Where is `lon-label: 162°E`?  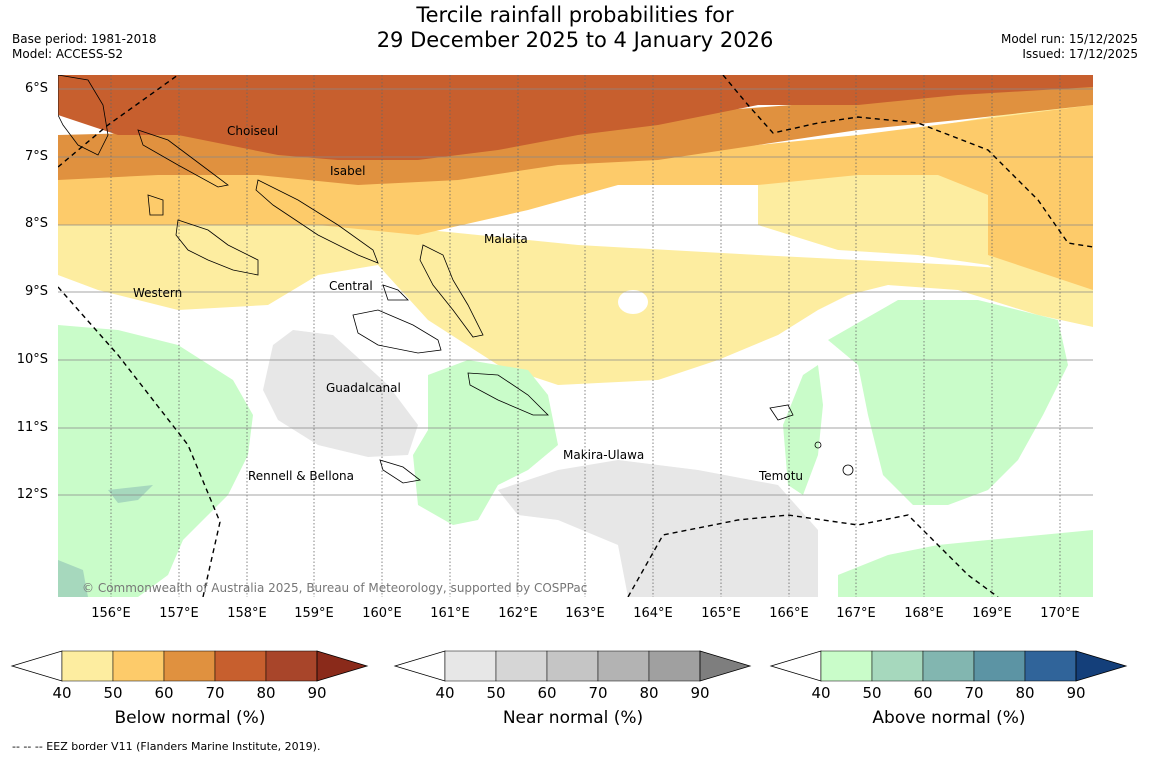 lon-label: 162°E is located at coordinates (518, 613).